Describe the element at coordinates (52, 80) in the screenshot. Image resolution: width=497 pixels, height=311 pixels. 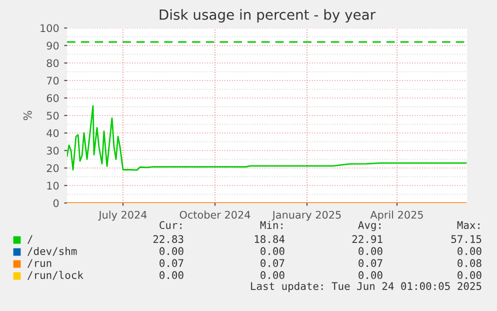
I see `y-tick-label: 70` at that location.